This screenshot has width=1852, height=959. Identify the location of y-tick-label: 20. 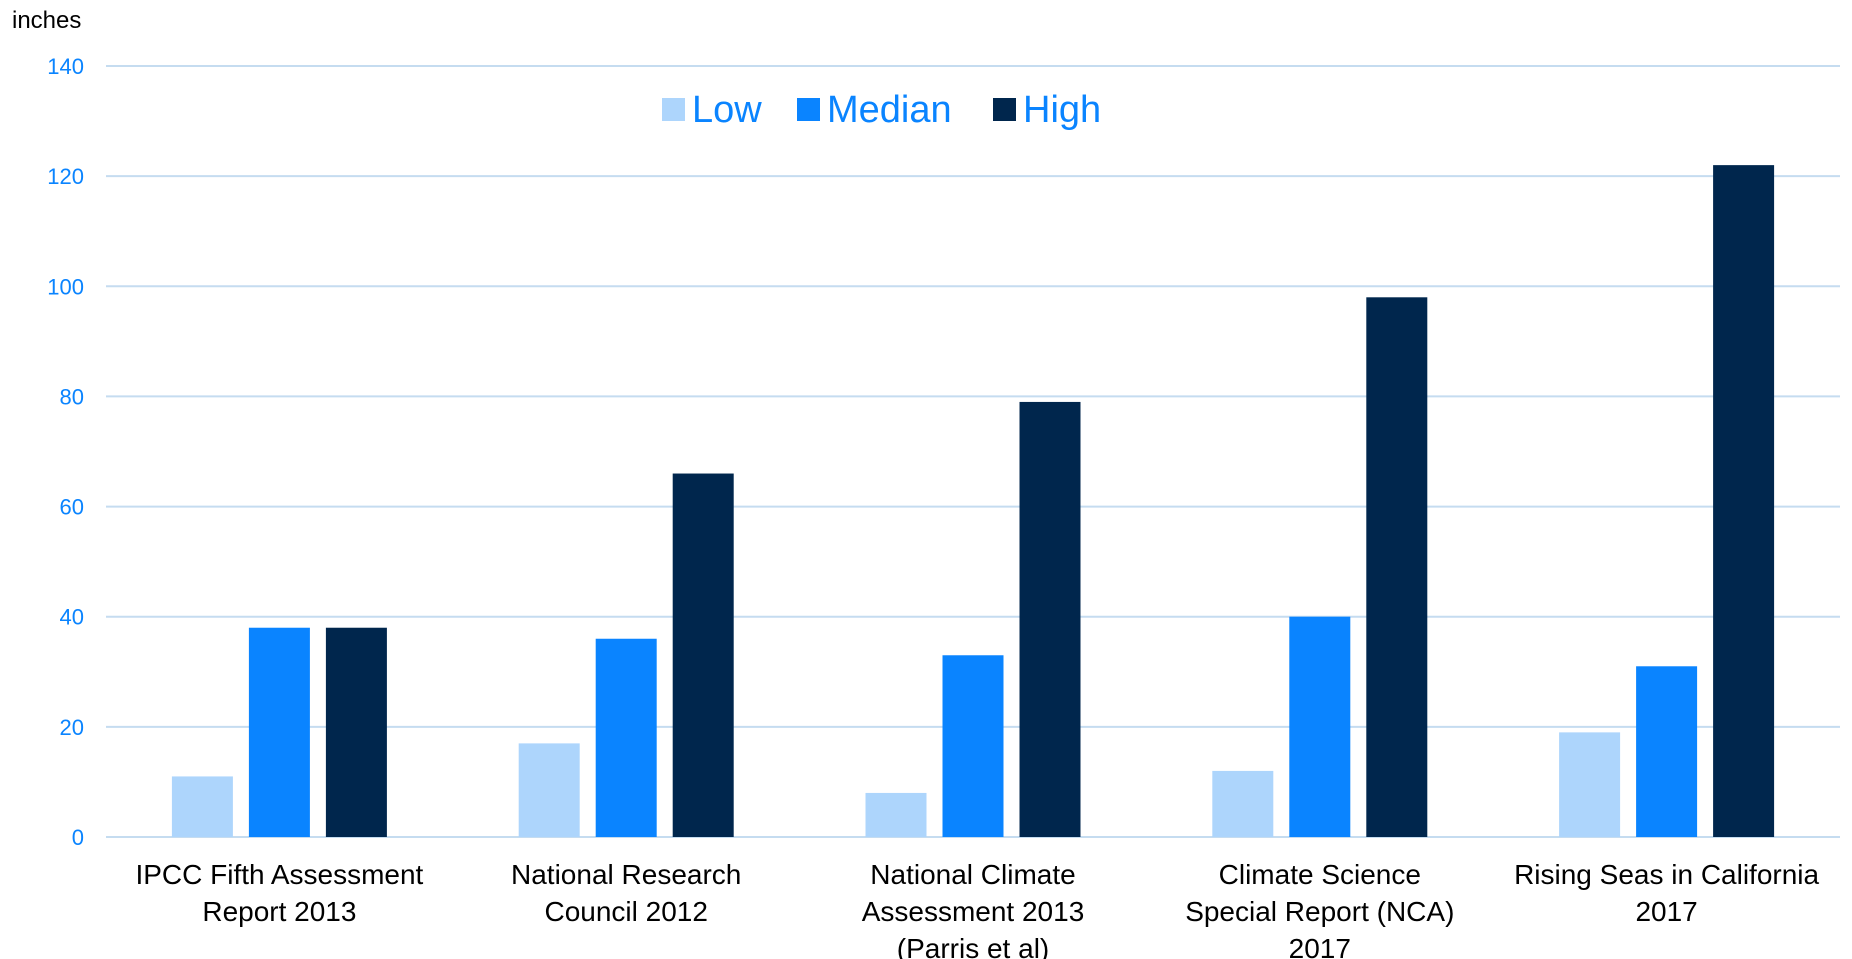
(72, 727).